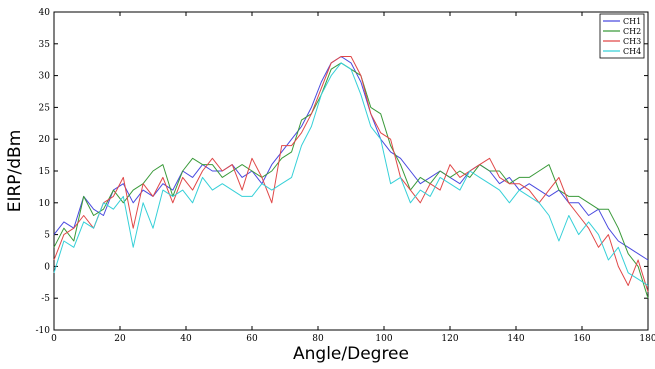  Describe the element at coordinates (47, 267) in the screenshot. I see `y-tick-label: 0` at that location.